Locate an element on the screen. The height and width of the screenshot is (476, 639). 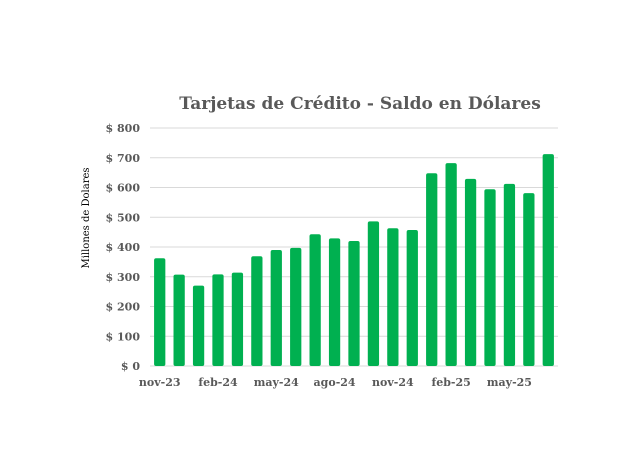
x-tick-label: may-25 is located at coordinates (509, 382).